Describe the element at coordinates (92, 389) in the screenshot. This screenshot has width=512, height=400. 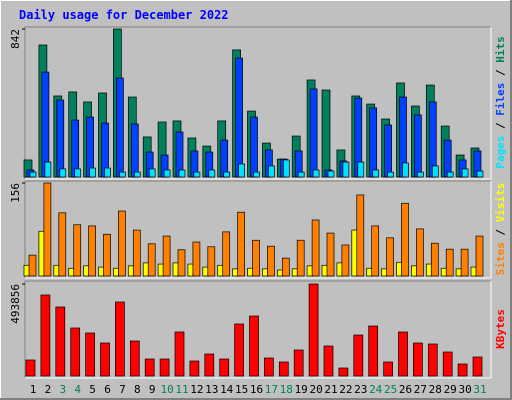
I see `x-tick-label: 5` at that location.